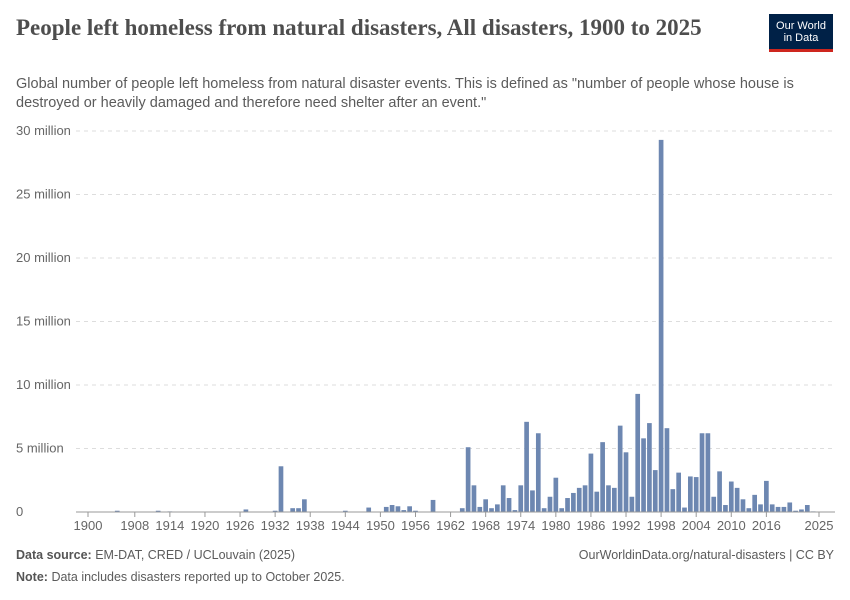  I want to click on bar-1998, so click(661, 325).